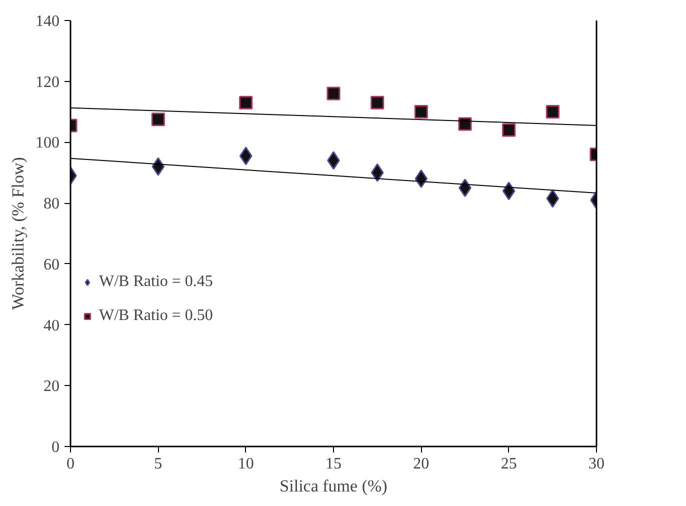  What do you see at coordinates (156, 282) in the screenshot?
I see `legend-label: W/B Ratio = 0.45` at bounding box center [156, 282].